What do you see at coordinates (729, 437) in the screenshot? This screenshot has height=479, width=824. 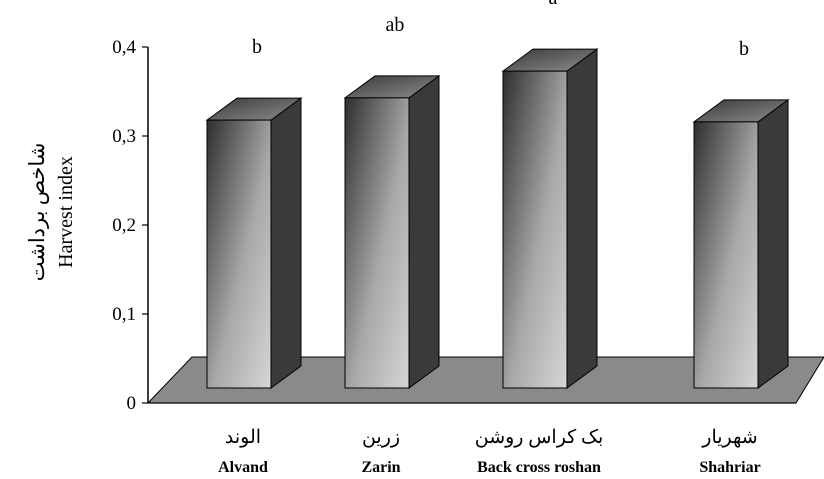 I see `x-tick-label-fa: شهریار` at bounding box center [729, 437].